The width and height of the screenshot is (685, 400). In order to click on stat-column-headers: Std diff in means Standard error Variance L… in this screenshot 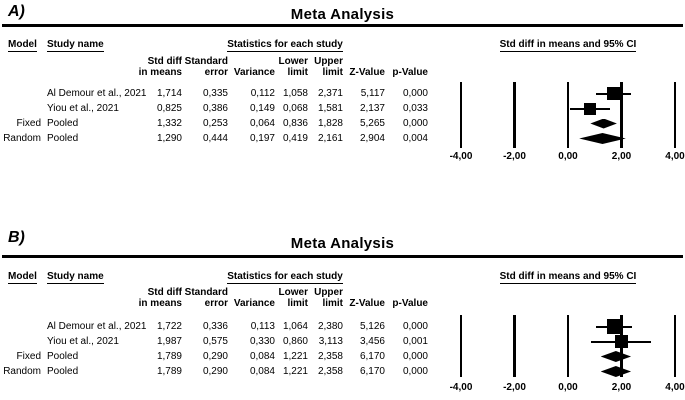, I will do `click(230, 297)`.